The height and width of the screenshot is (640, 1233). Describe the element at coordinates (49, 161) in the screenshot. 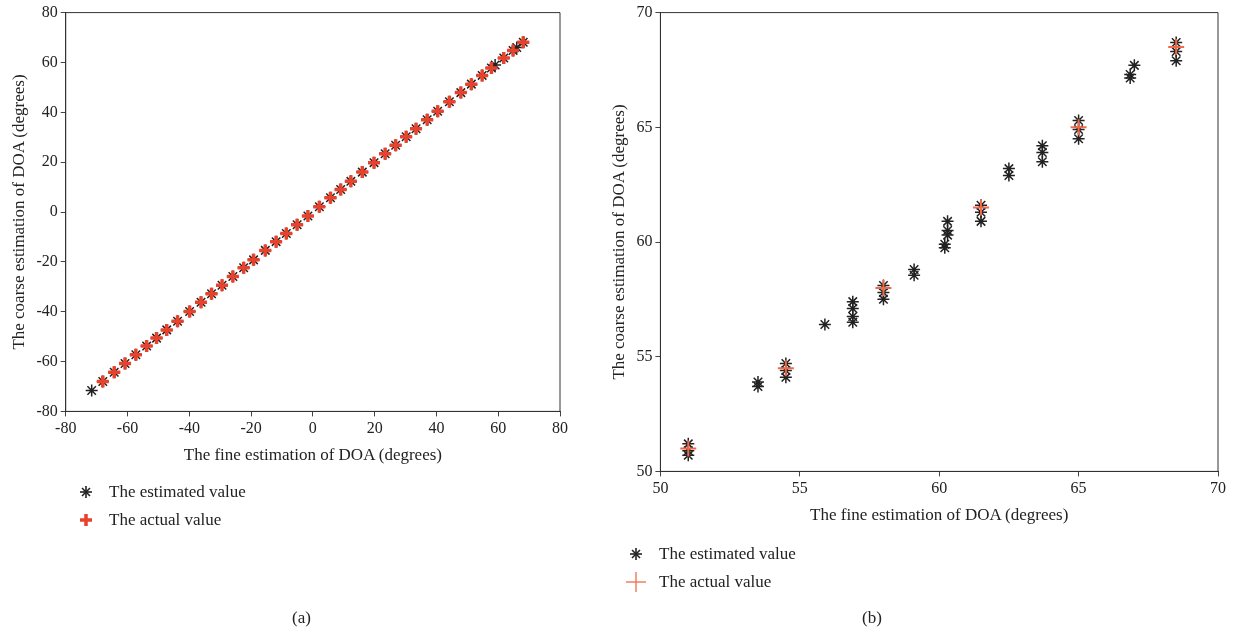

I see `y-tick-label: 20` at that location.